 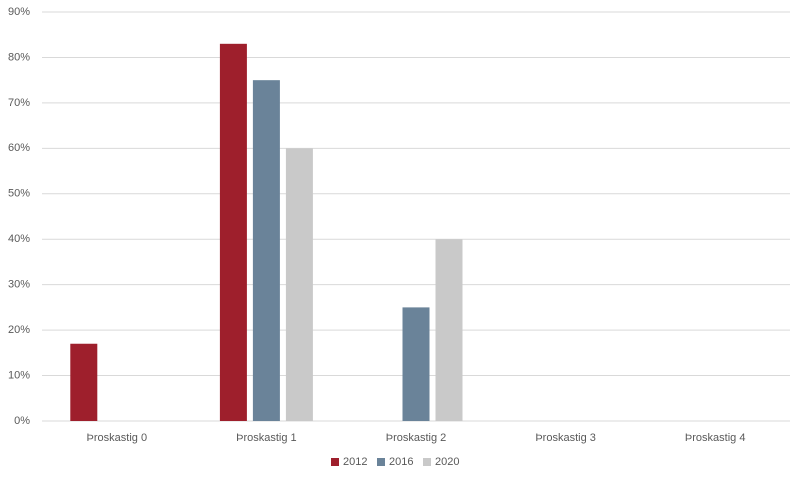 I want to click on y-tick-label: 90%, so click(x=19, y=12).